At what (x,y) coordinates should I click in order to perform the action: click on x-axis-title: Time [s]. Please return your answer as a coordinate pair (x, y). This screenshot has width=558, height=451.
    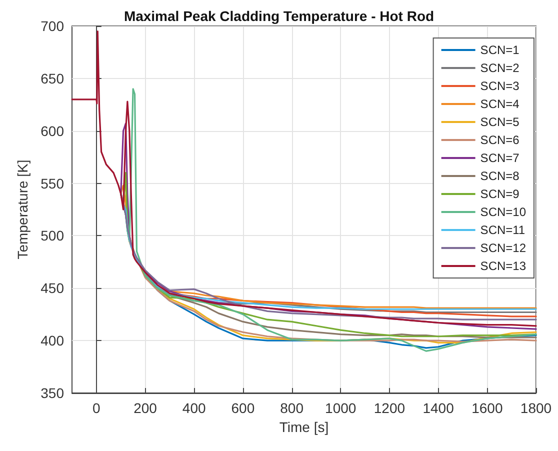
    Looking at the image, I should click on (304, 426).